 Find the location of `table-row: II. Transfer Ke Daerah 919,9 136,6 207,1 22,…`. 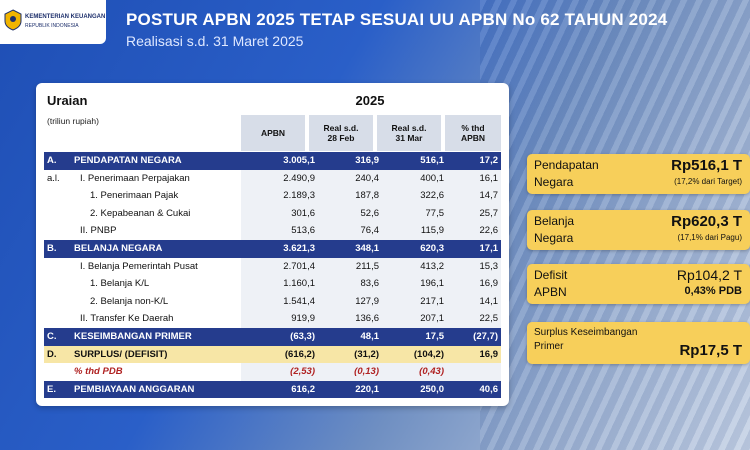

table-row: II. Transfer Ke Daerah 919,9 136,6 207,1 22,… is located at coordinates (272, 319).